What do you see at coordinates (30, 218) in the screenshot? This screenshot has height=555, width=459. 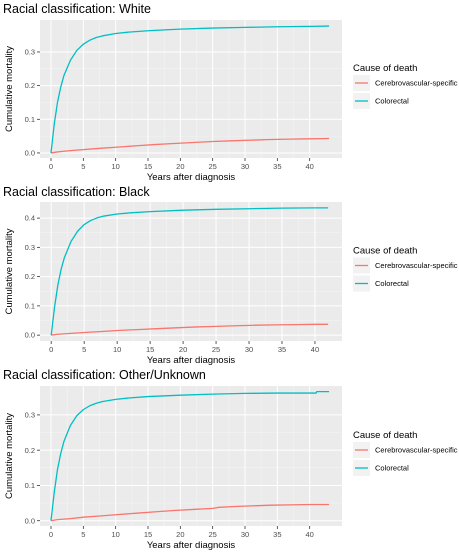 I see `y-tick-label: 0.4` at bounding box center [30, 218].